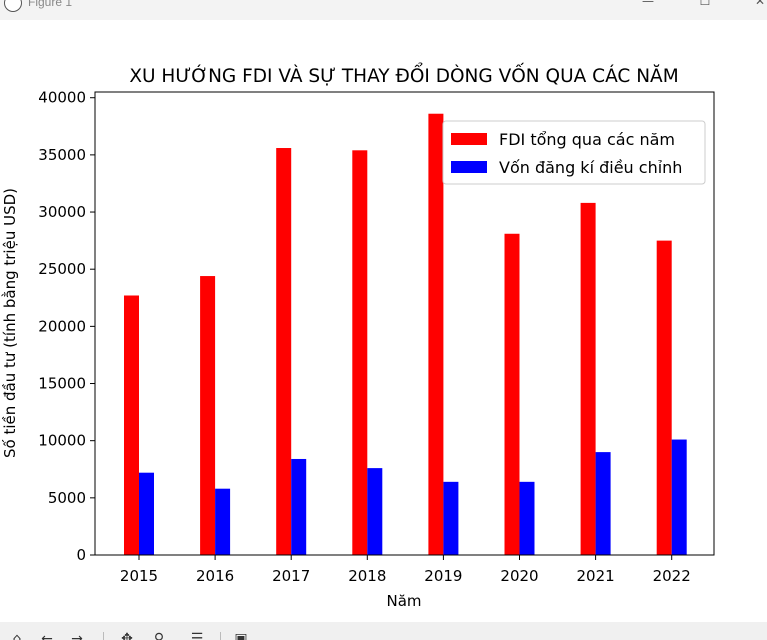 This screenshot has width=767, height=640. What do you see at coordinates (527, 518) in the screenshot?
I see `bar-adjusted-2020` at bounding box center [527, 518].